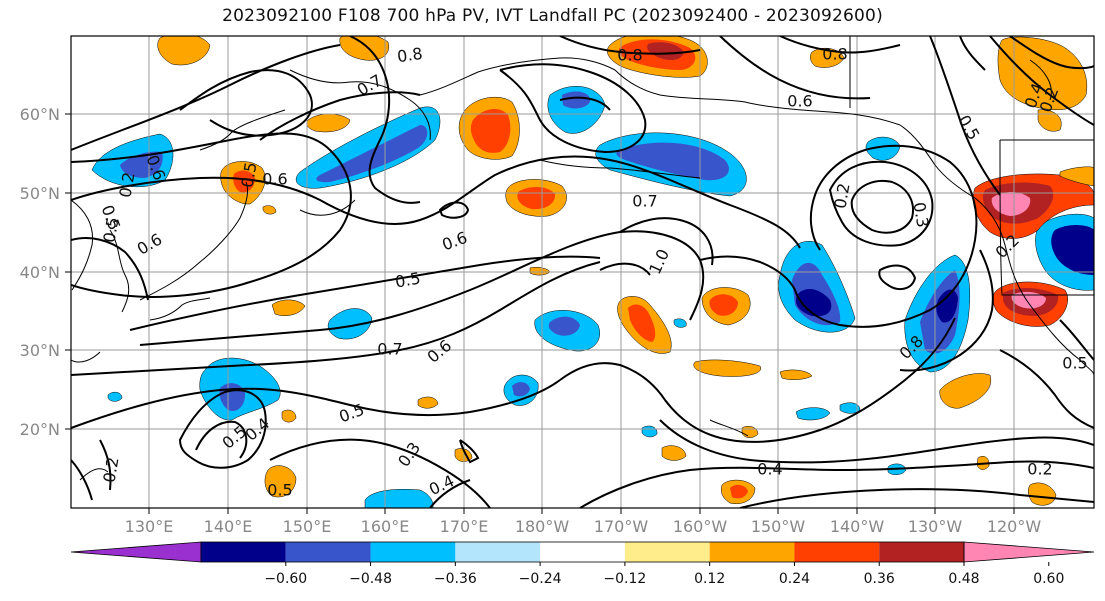 The width and height of the screenshot is (1105, 601). What do you see at coordinates (490, 130) in the screenshot?
I see `pos-anomaly-bering-west-core` at bounding box center [490, 130].